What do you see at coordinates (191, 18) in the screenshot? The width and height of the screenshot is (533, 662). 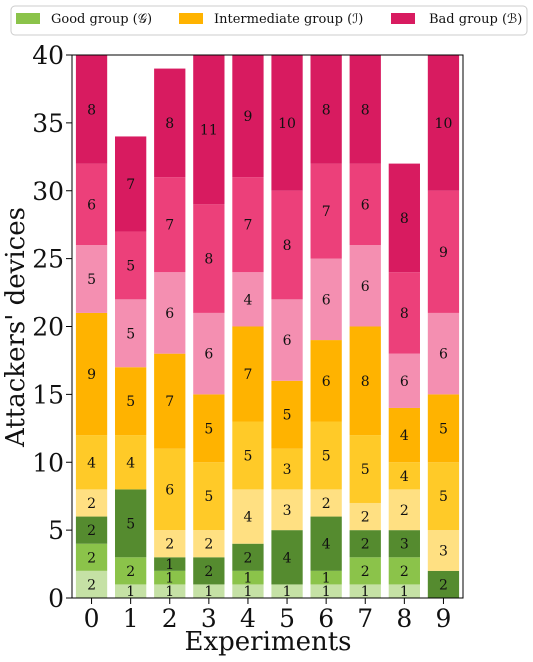 I see `legend-swatch-intermediate` at bounding box center [191, 18].